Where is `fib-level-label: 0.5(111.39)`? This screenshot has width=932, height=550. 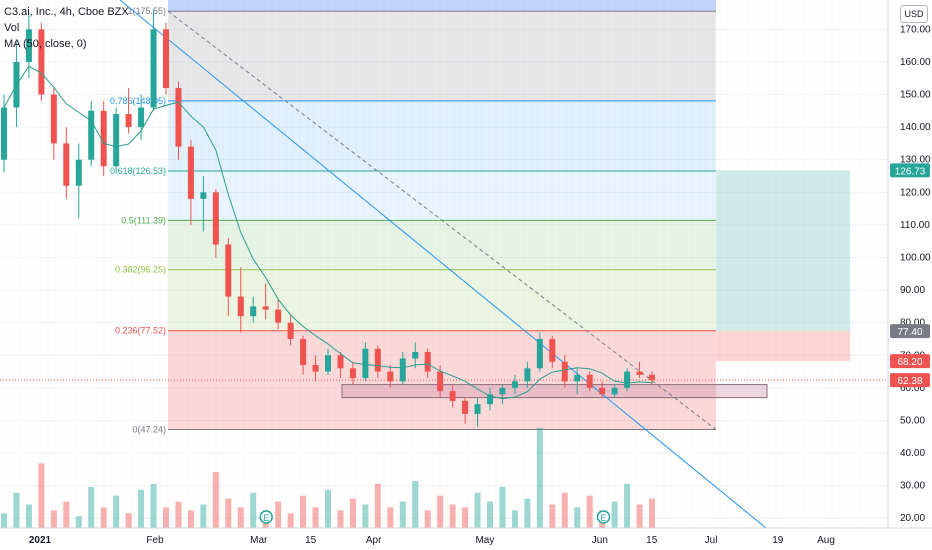 fib-level-label: 0.5(111.39) is located at coordinates (143, 220).